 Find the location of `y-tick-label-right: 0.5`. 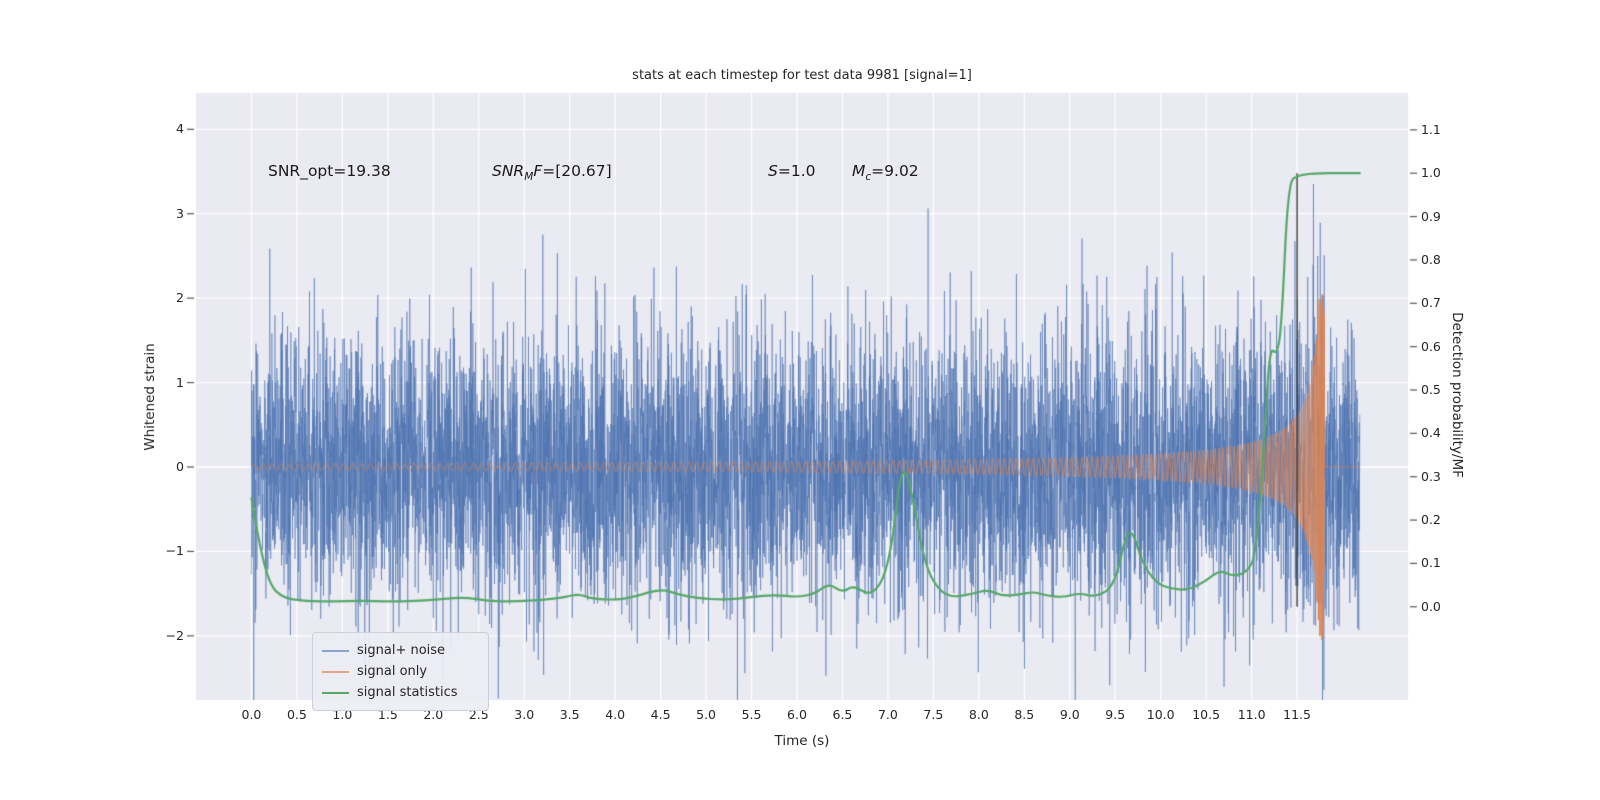

y-tick-label-right: 0.5 is located at coordinates (1431, 389).